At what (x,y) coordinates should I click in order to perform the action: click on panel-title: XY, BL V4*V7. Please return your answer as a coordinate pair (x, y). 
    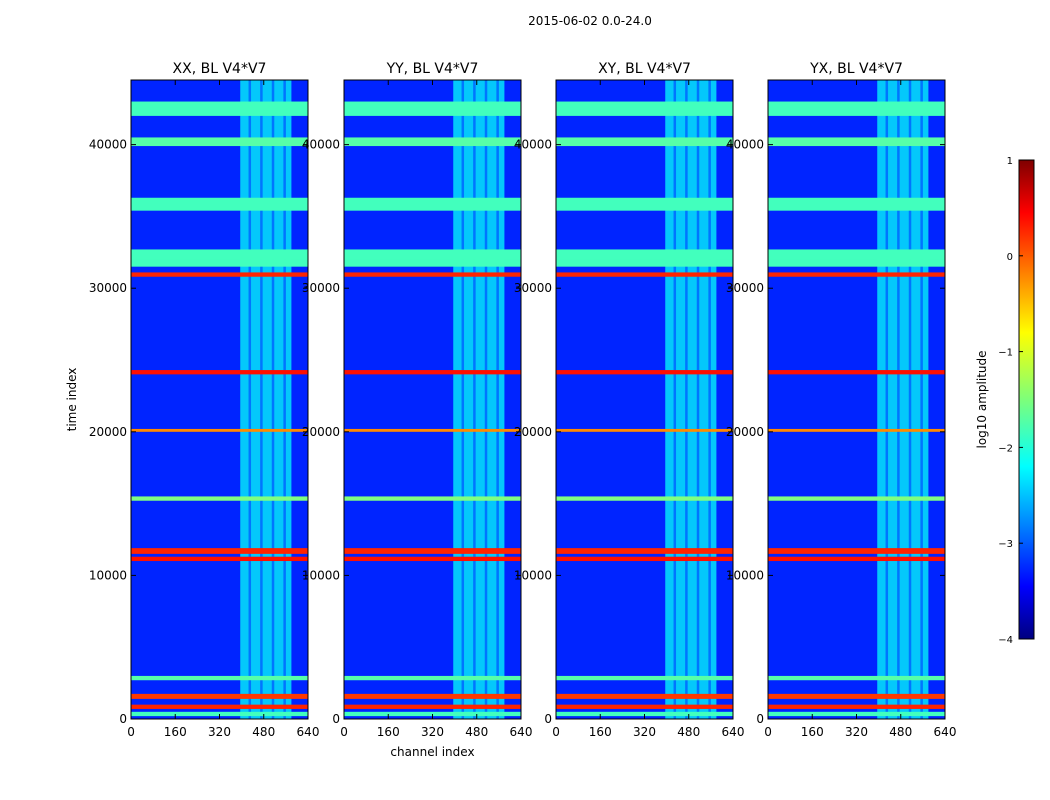
    Looking at the image, I should click on (644, 69).